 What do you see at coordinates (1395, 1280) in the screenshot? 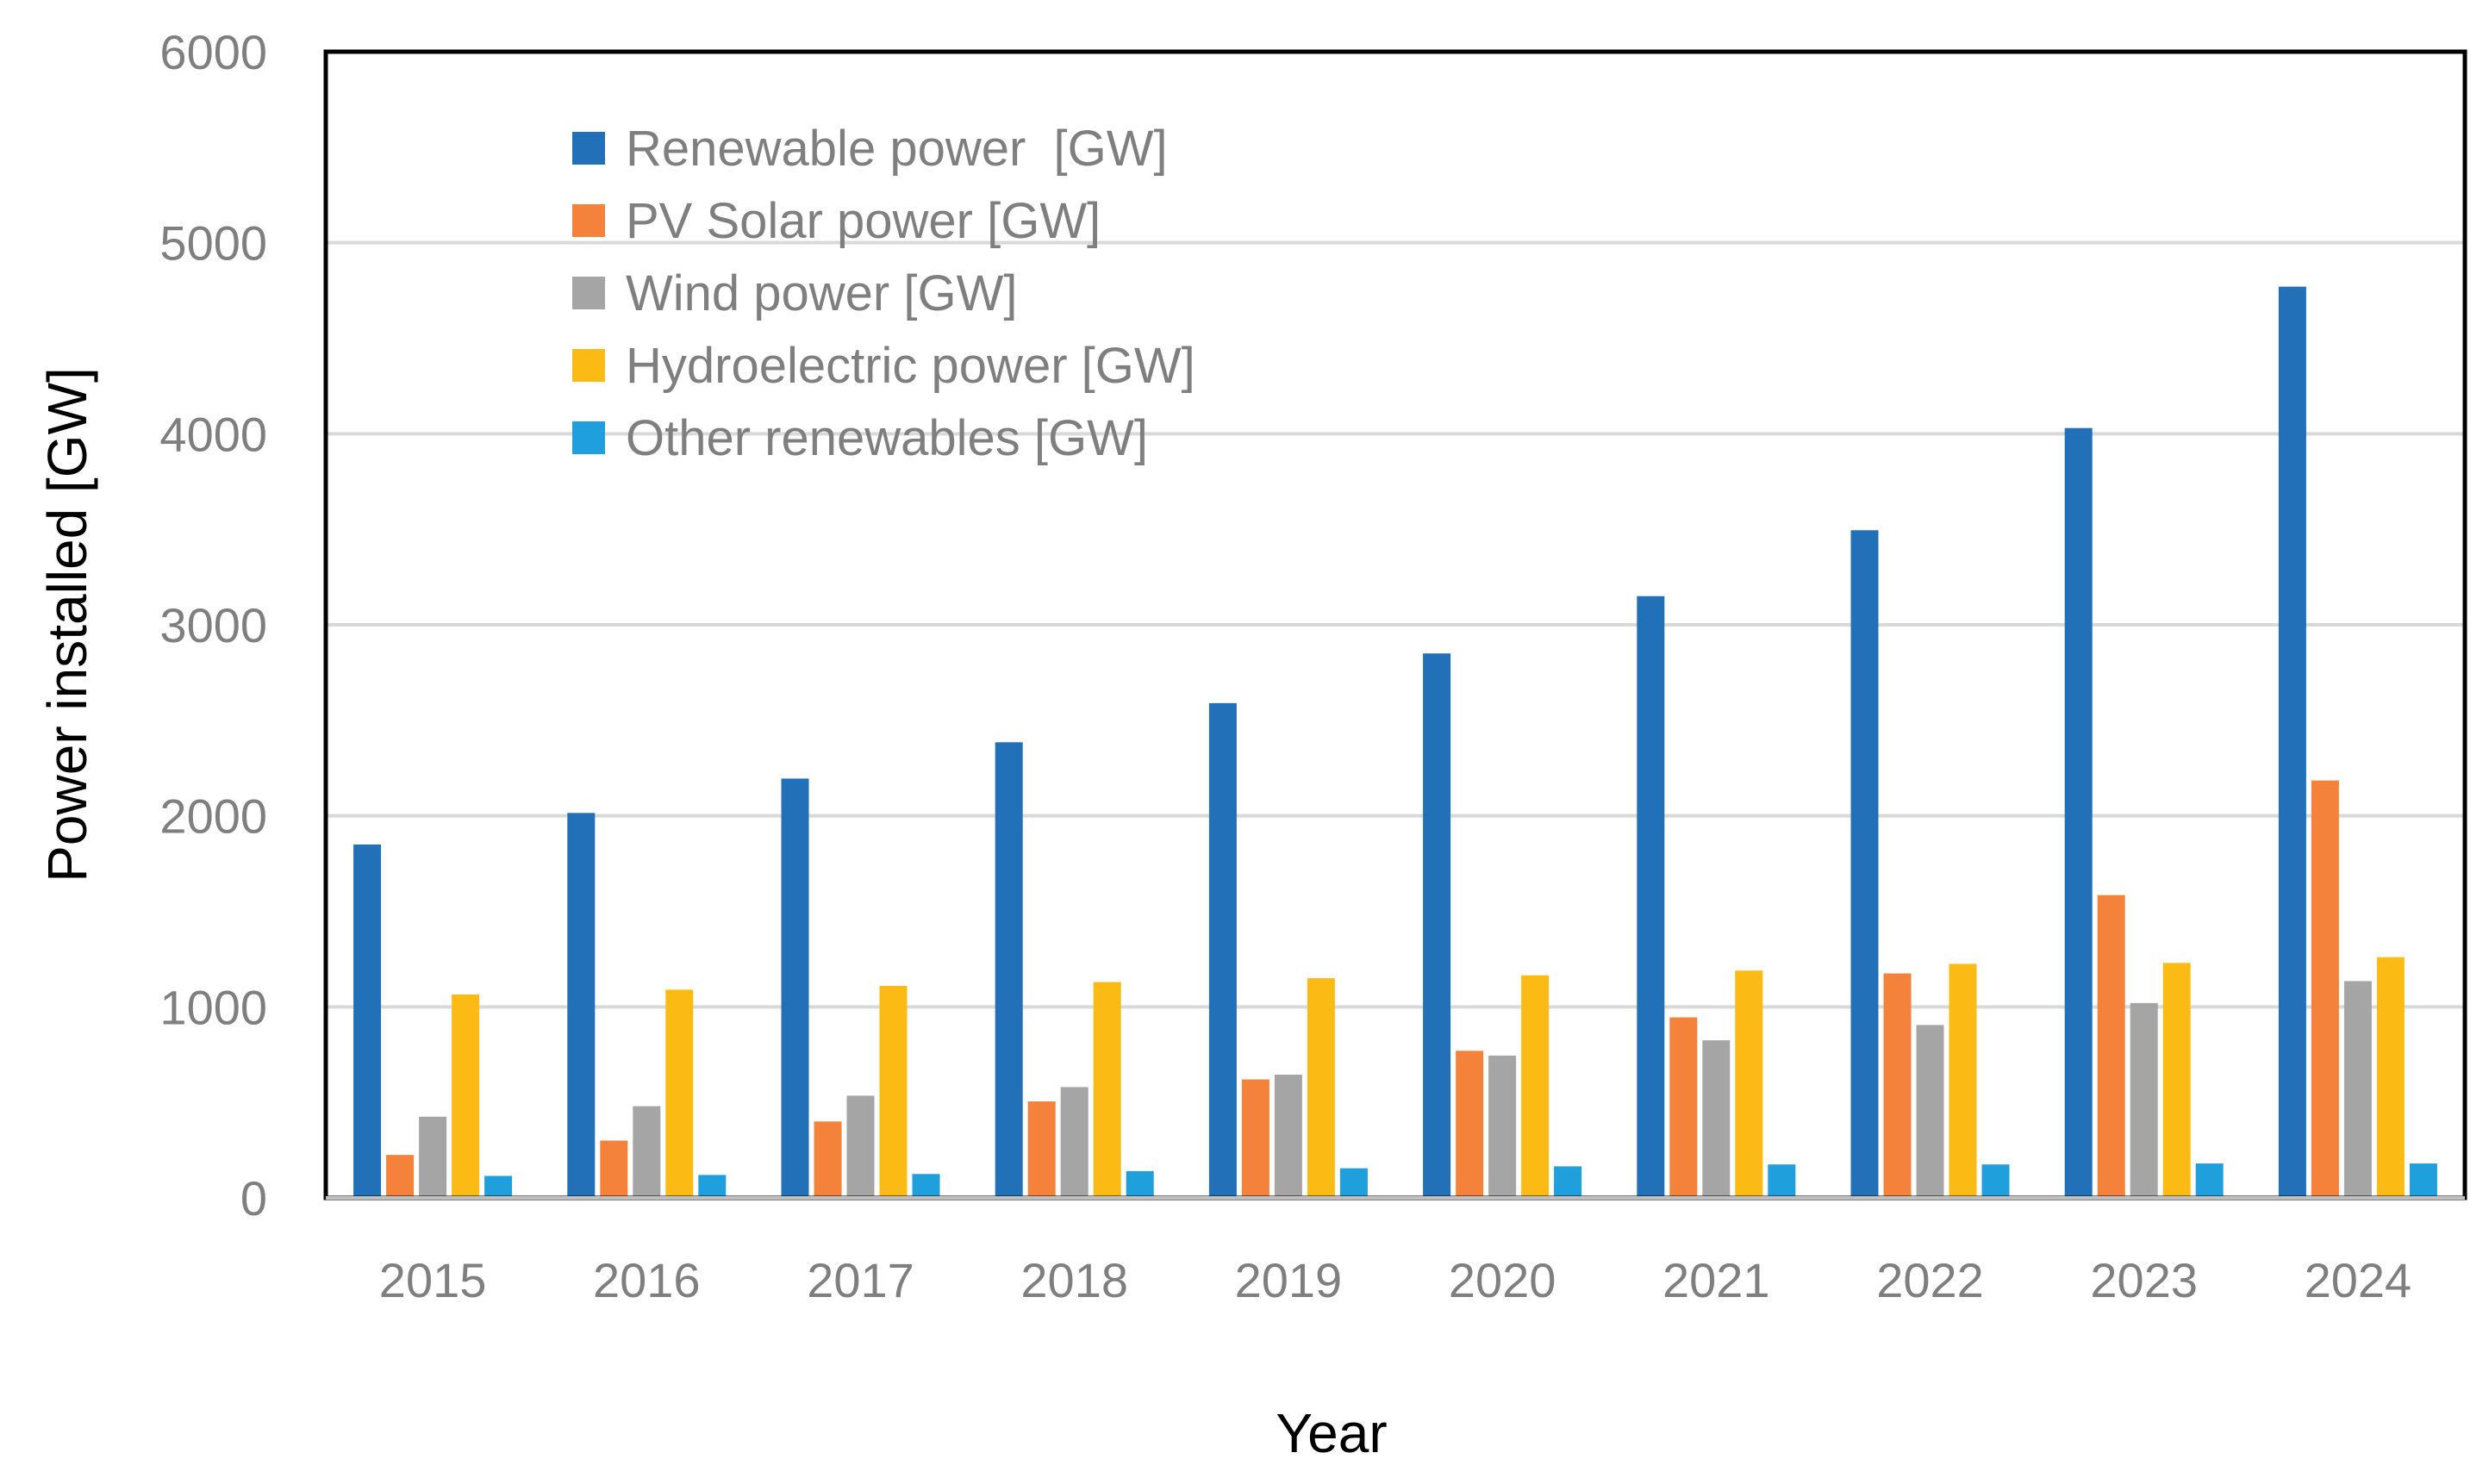
I see `x-axis-ticks: 2015 2016 2017 2018 2019 2020 2021 2022 2023 2024` at bounding box center [1395, 1280].